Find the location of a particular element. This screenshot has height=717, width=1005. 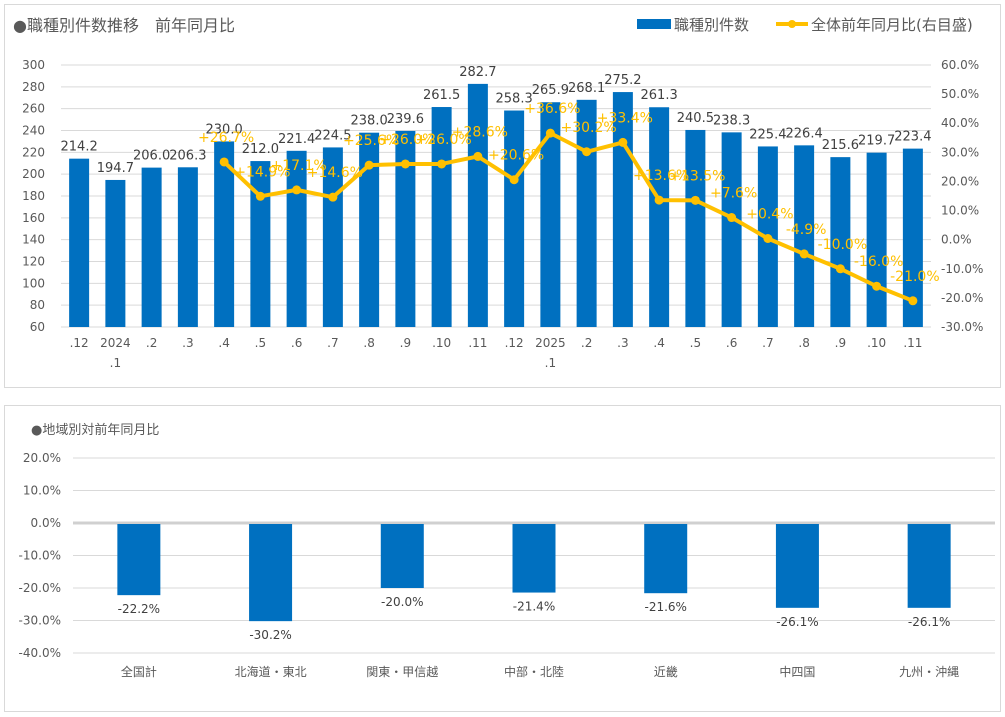

x-tick-label: 2025 is located at coordinates (550, 343).